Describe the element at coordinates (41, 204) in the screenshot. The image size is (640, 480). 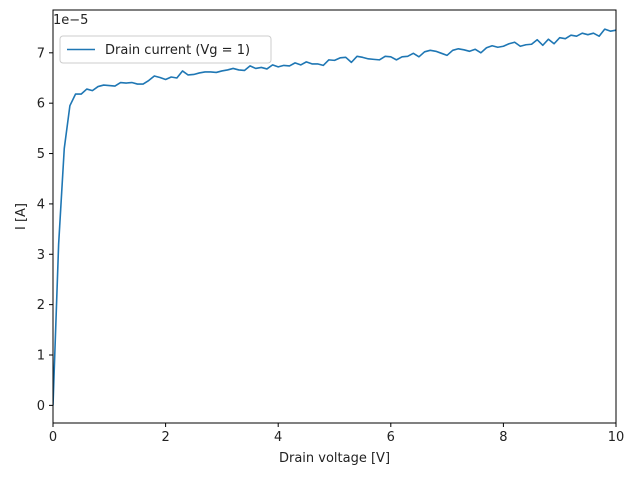
I see `y-tick-label: 4` at that location.